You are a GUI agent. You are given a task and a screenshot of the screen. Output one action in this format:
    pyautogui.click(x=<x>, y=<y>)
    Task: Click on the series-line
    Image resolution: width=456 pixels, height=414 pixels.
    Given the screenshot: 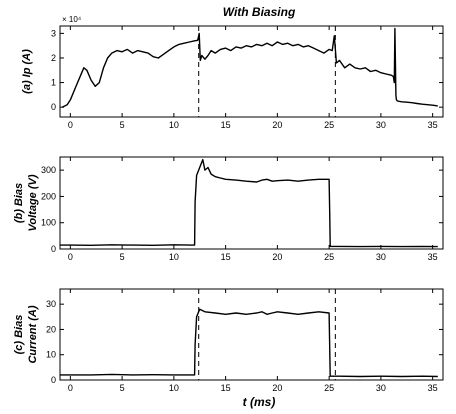 What is the action you would take?
    pyautogui.click(x=249, y=343)
    